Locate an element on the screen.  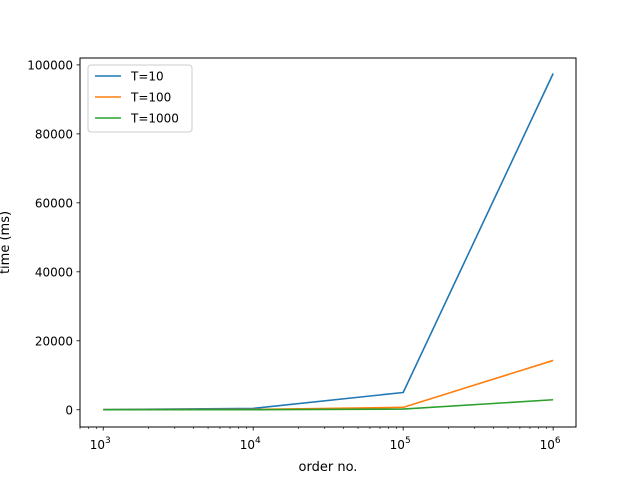
x-tick-label: 10³ is located at coordinates (100, 444).